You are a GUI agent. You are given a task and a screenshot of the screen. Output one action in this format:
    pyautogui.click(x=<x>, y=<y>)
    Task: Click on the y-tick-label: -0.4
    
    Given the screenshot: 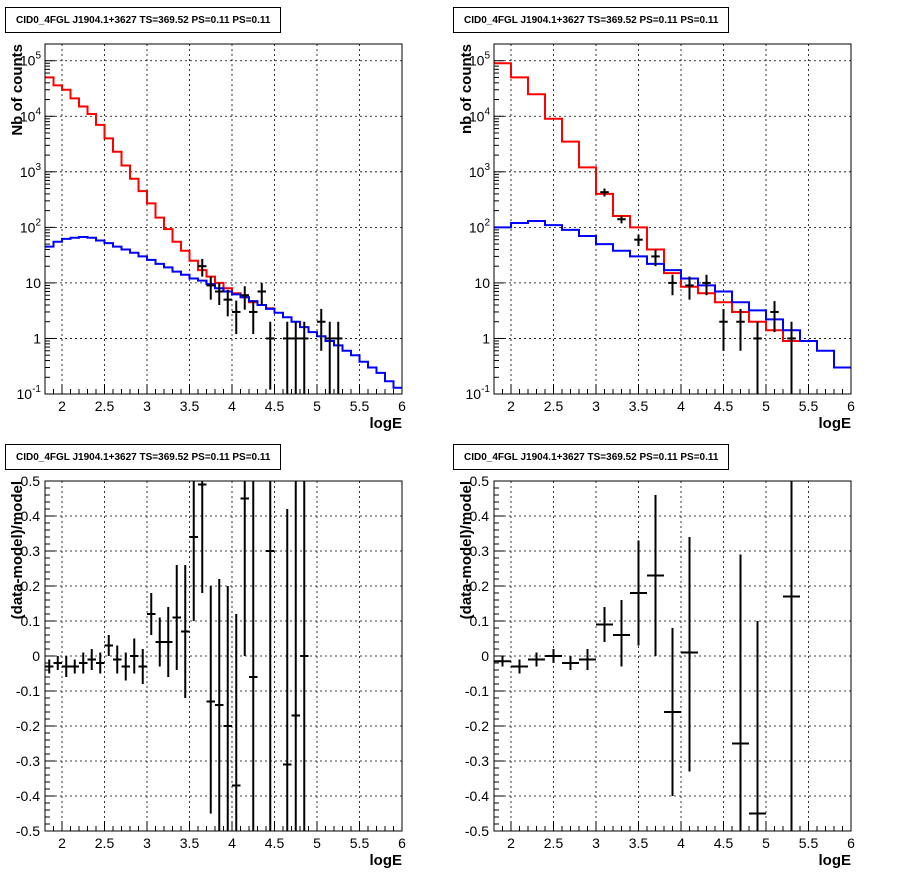 What is the action you would take?
    pyautogui.click(x=477, y=796)
    